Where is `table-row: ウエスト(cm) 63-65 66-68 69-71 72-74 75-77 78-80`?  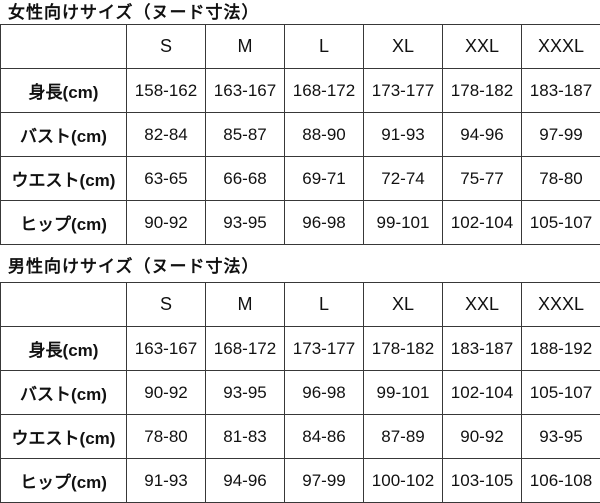 table-row: ウエスト(cm) 63-65 66-68 69-71 72-74 75-77 78-80 is located at coordinates (300, 178).